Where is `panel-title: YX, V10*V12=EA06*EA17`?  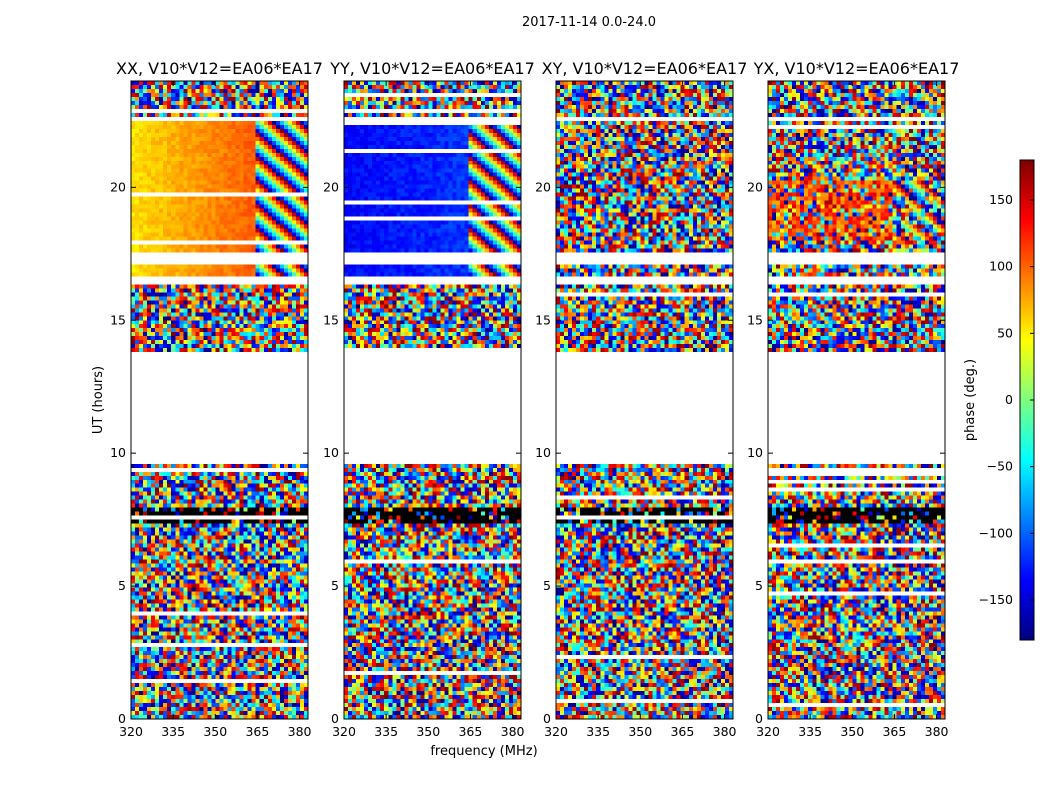
panel-title: YX, V10*V12=EA06*EA17 is located at coordinates (856, 68).